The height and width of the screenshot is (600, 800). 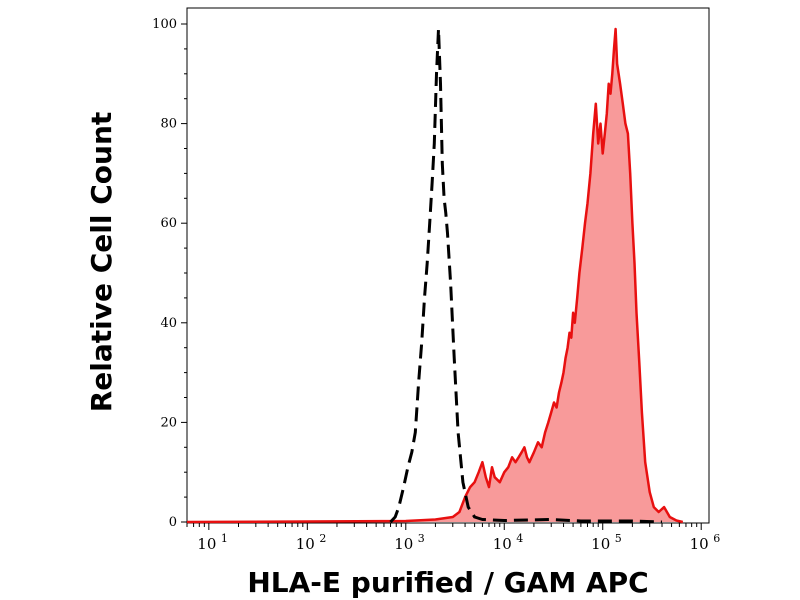 I want to click on y-axis-ticks: 0 20 40 60 80 100, so click(x=169, y=273).